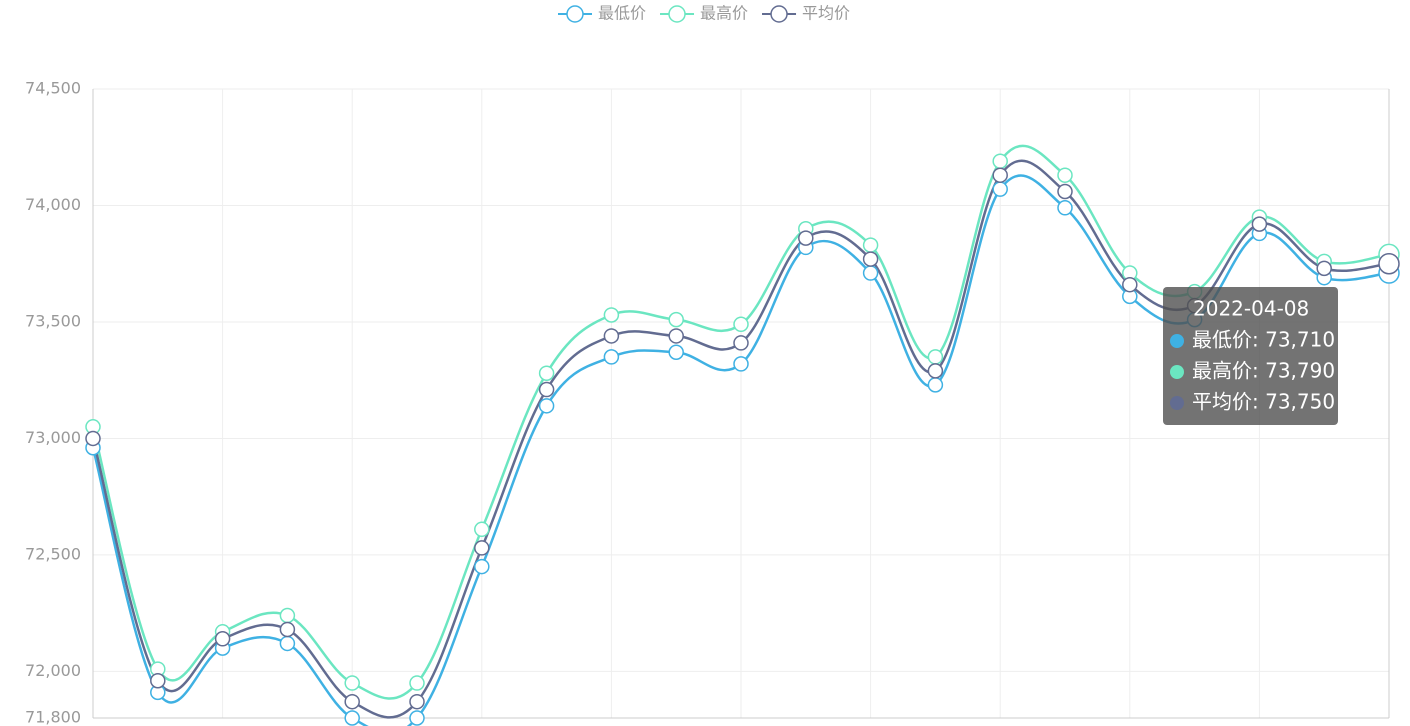 The image size is (1410, 726). What do you see at coordinates (53, 717) in the screenshot?
I see `y-tick-label: 71,800` at bounding box center [53, 717].